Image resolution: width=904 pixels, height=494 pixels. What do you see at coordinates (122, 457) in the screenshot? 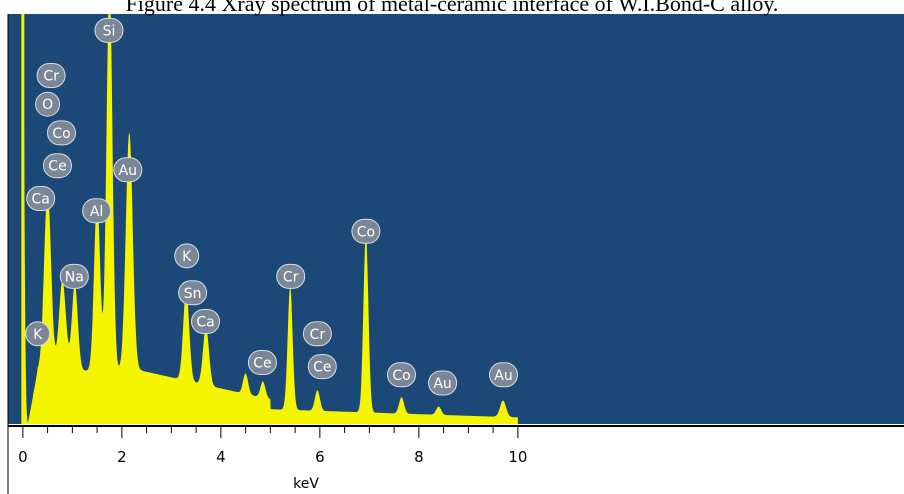
I see `x-tick-label: 2` at bounding box center [122, 457].